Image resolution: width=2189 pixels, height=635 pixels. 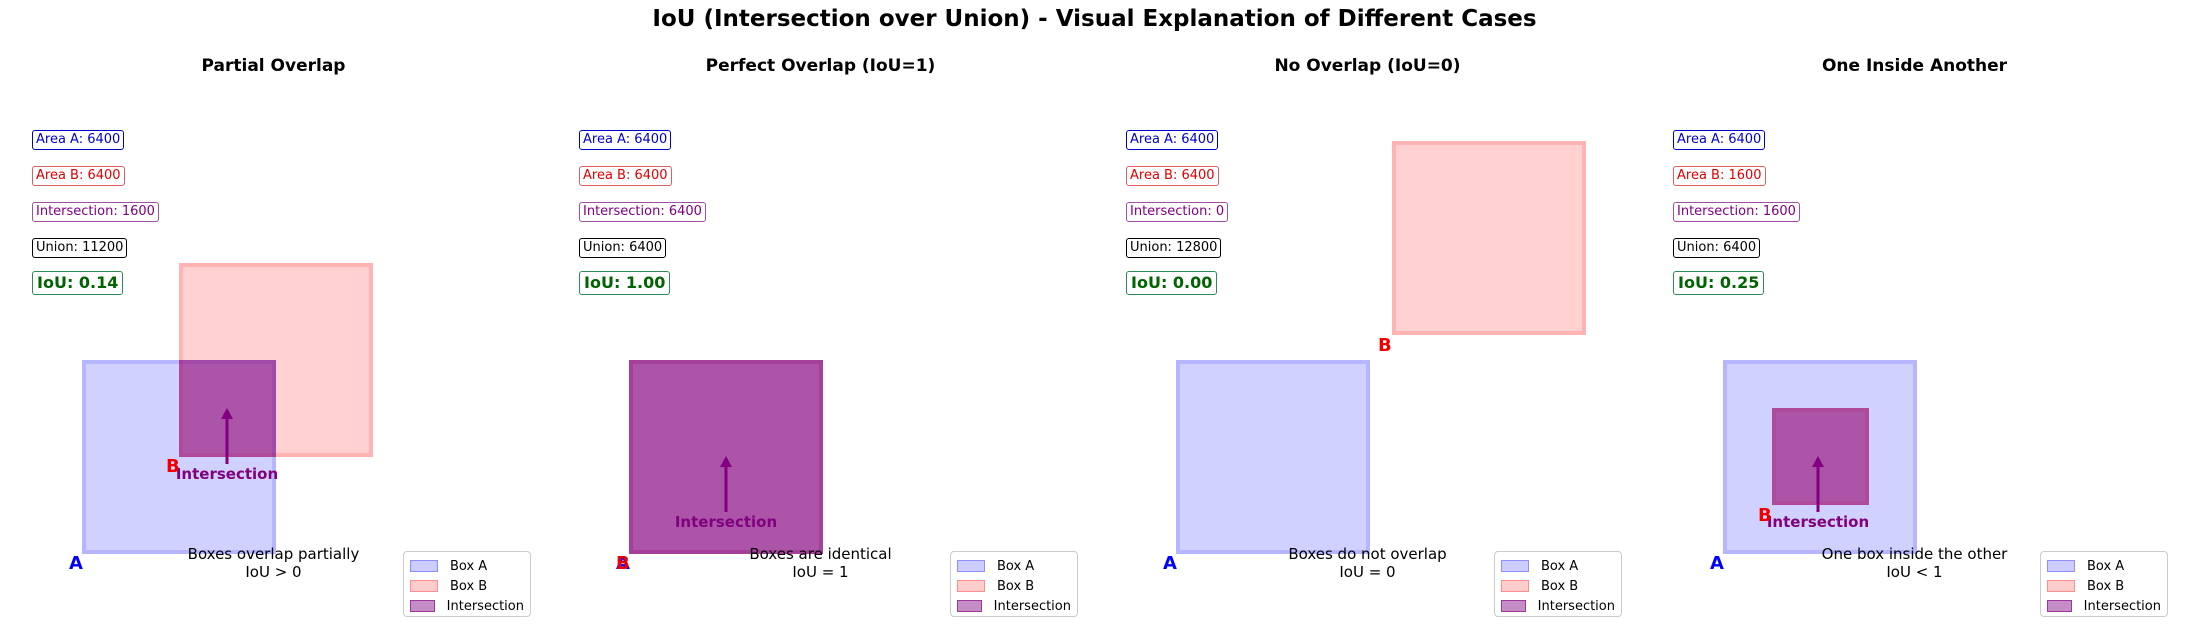 I want to click on description-line-2: IoU = 0, so click(x=1367, y=572).